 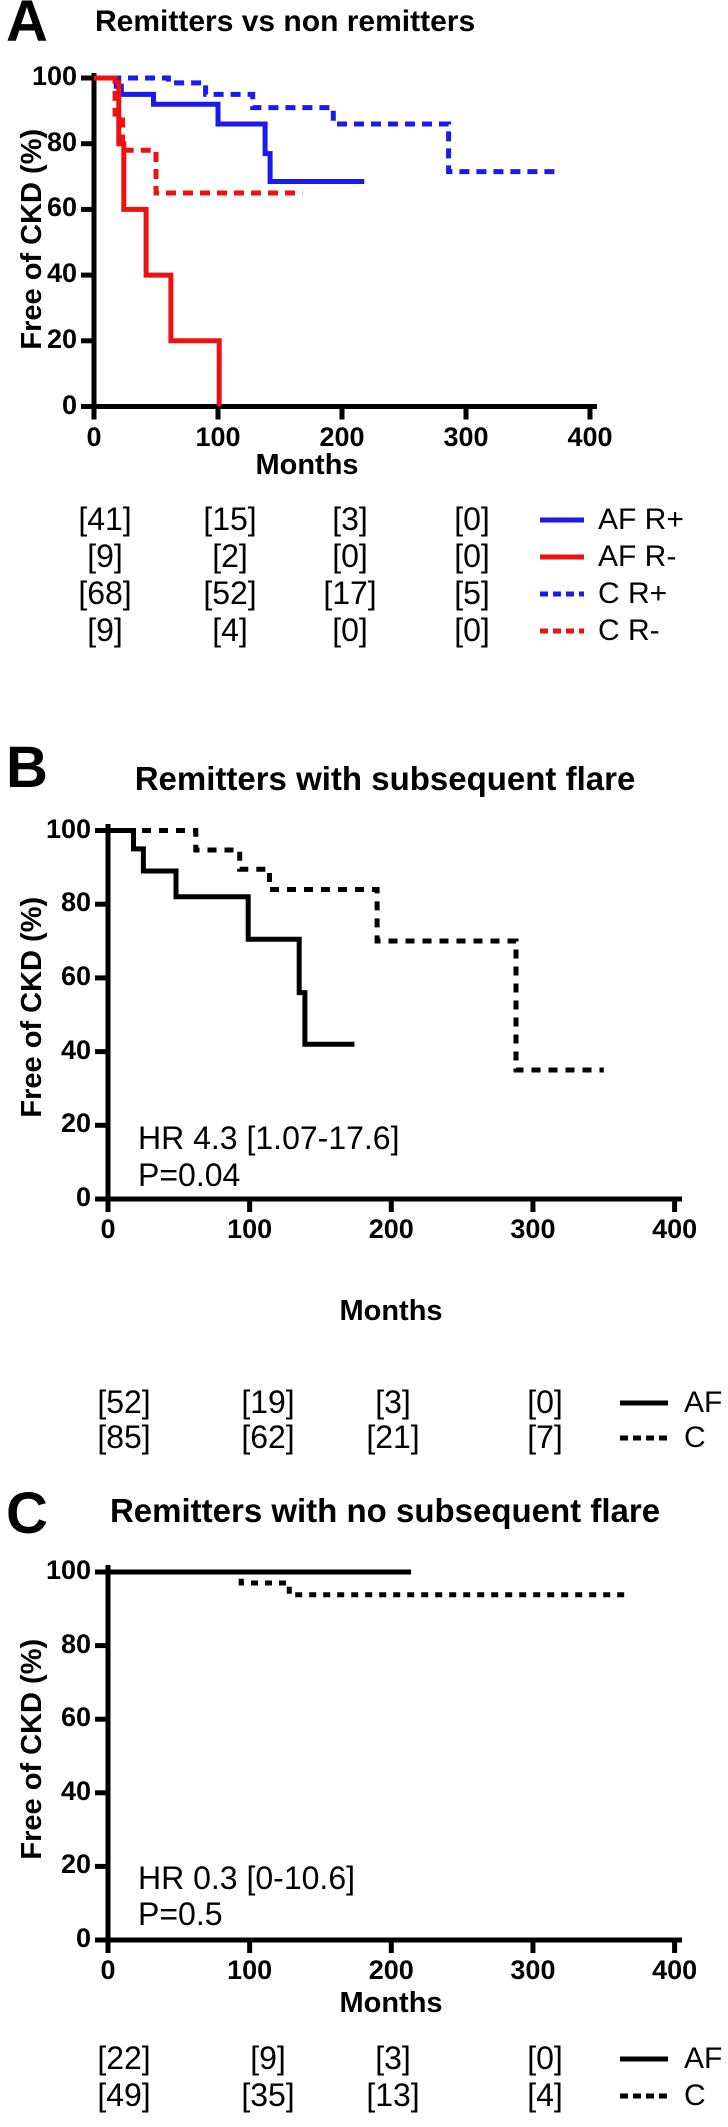 I want to click on y-tick-label-A-60: 60, so click(x=61, y=207).